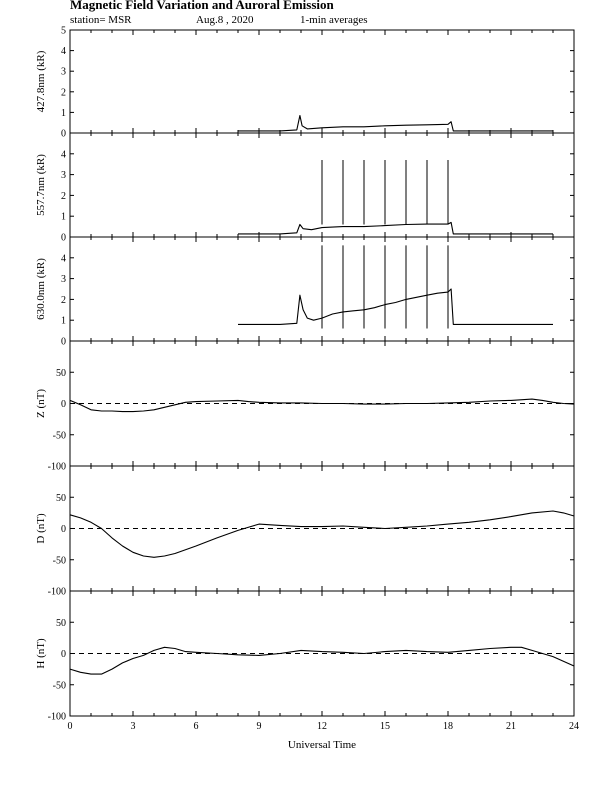 The height and width of the screenshot is (792, 612). I want to click on p4278-frame, so click(322, 81).